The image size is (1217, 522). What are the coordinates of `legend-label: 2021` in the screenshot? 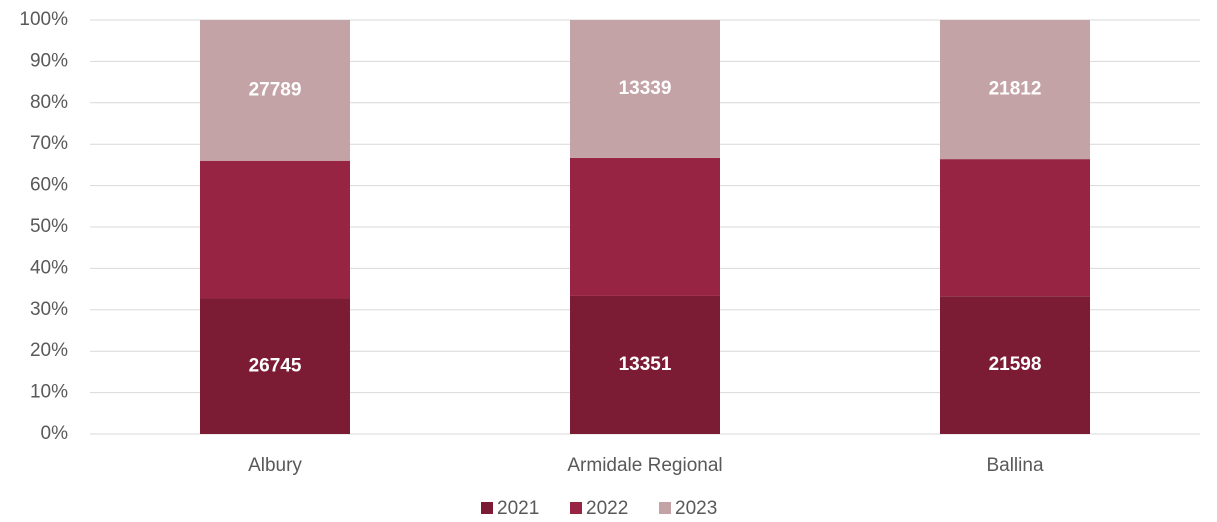 It's located at (518, 508).